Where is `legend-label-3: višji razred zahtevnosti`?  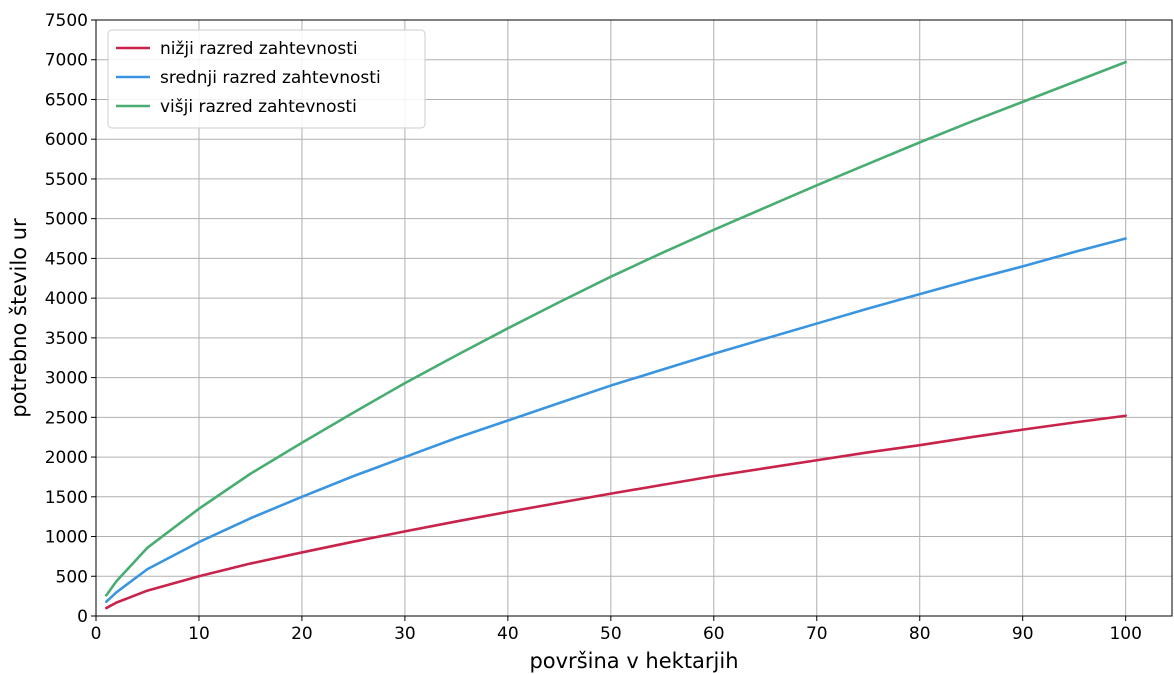 legend-label-3: višji razred zahtevnosti is located at coordinates (258, 107).